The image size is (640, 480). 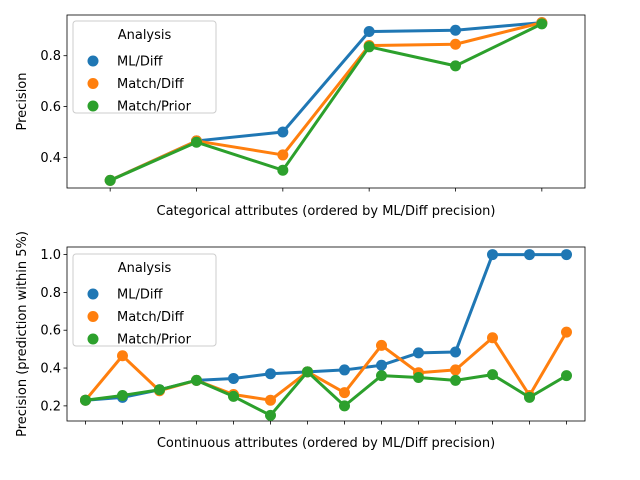 I want to click on series-match-prior, so click(x=326, y=393).